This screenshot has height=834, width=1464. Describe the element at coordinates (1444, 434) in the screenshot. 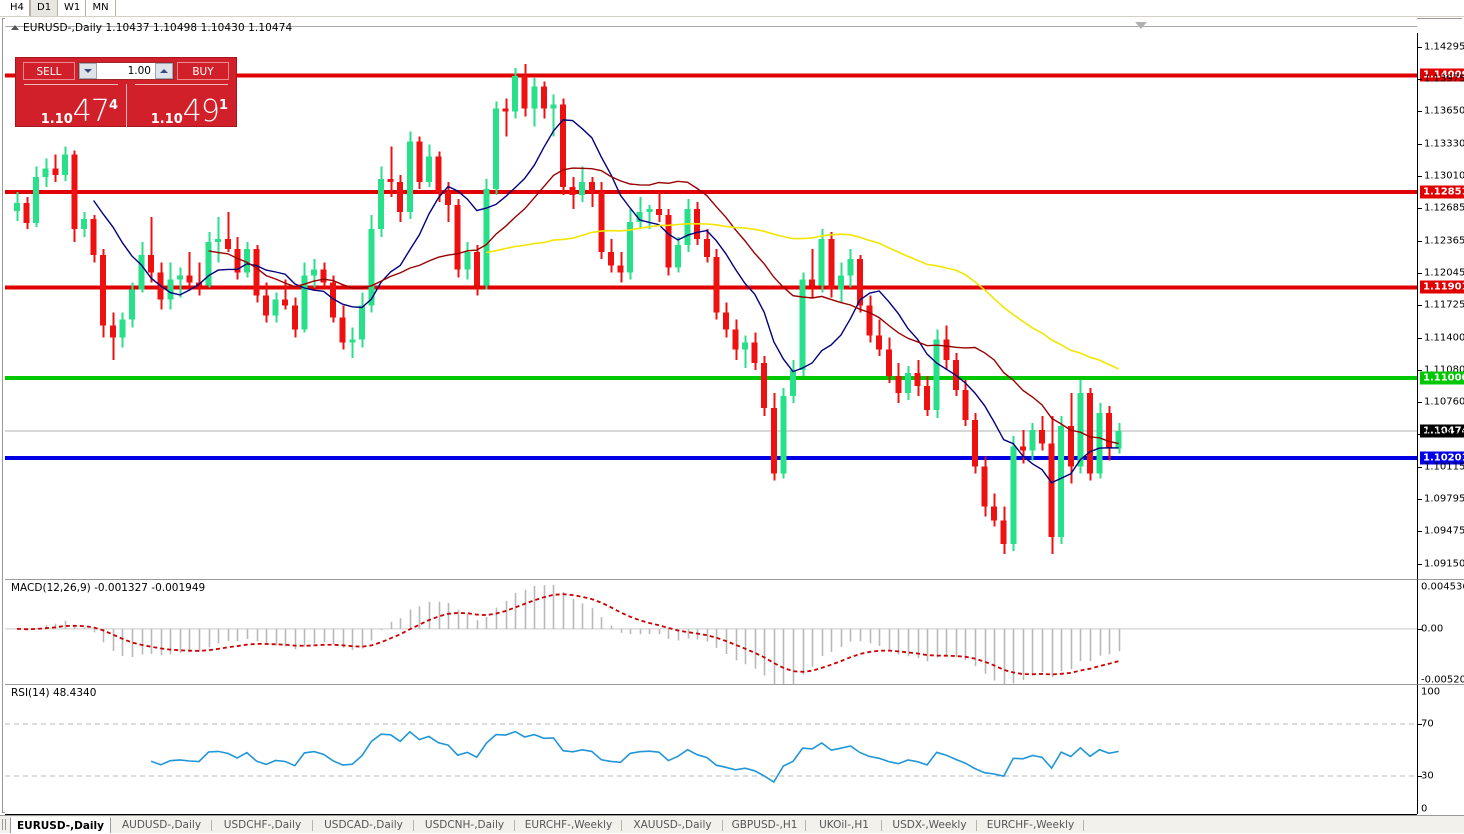

I see `price-scale-label: 1.10440` at that location.